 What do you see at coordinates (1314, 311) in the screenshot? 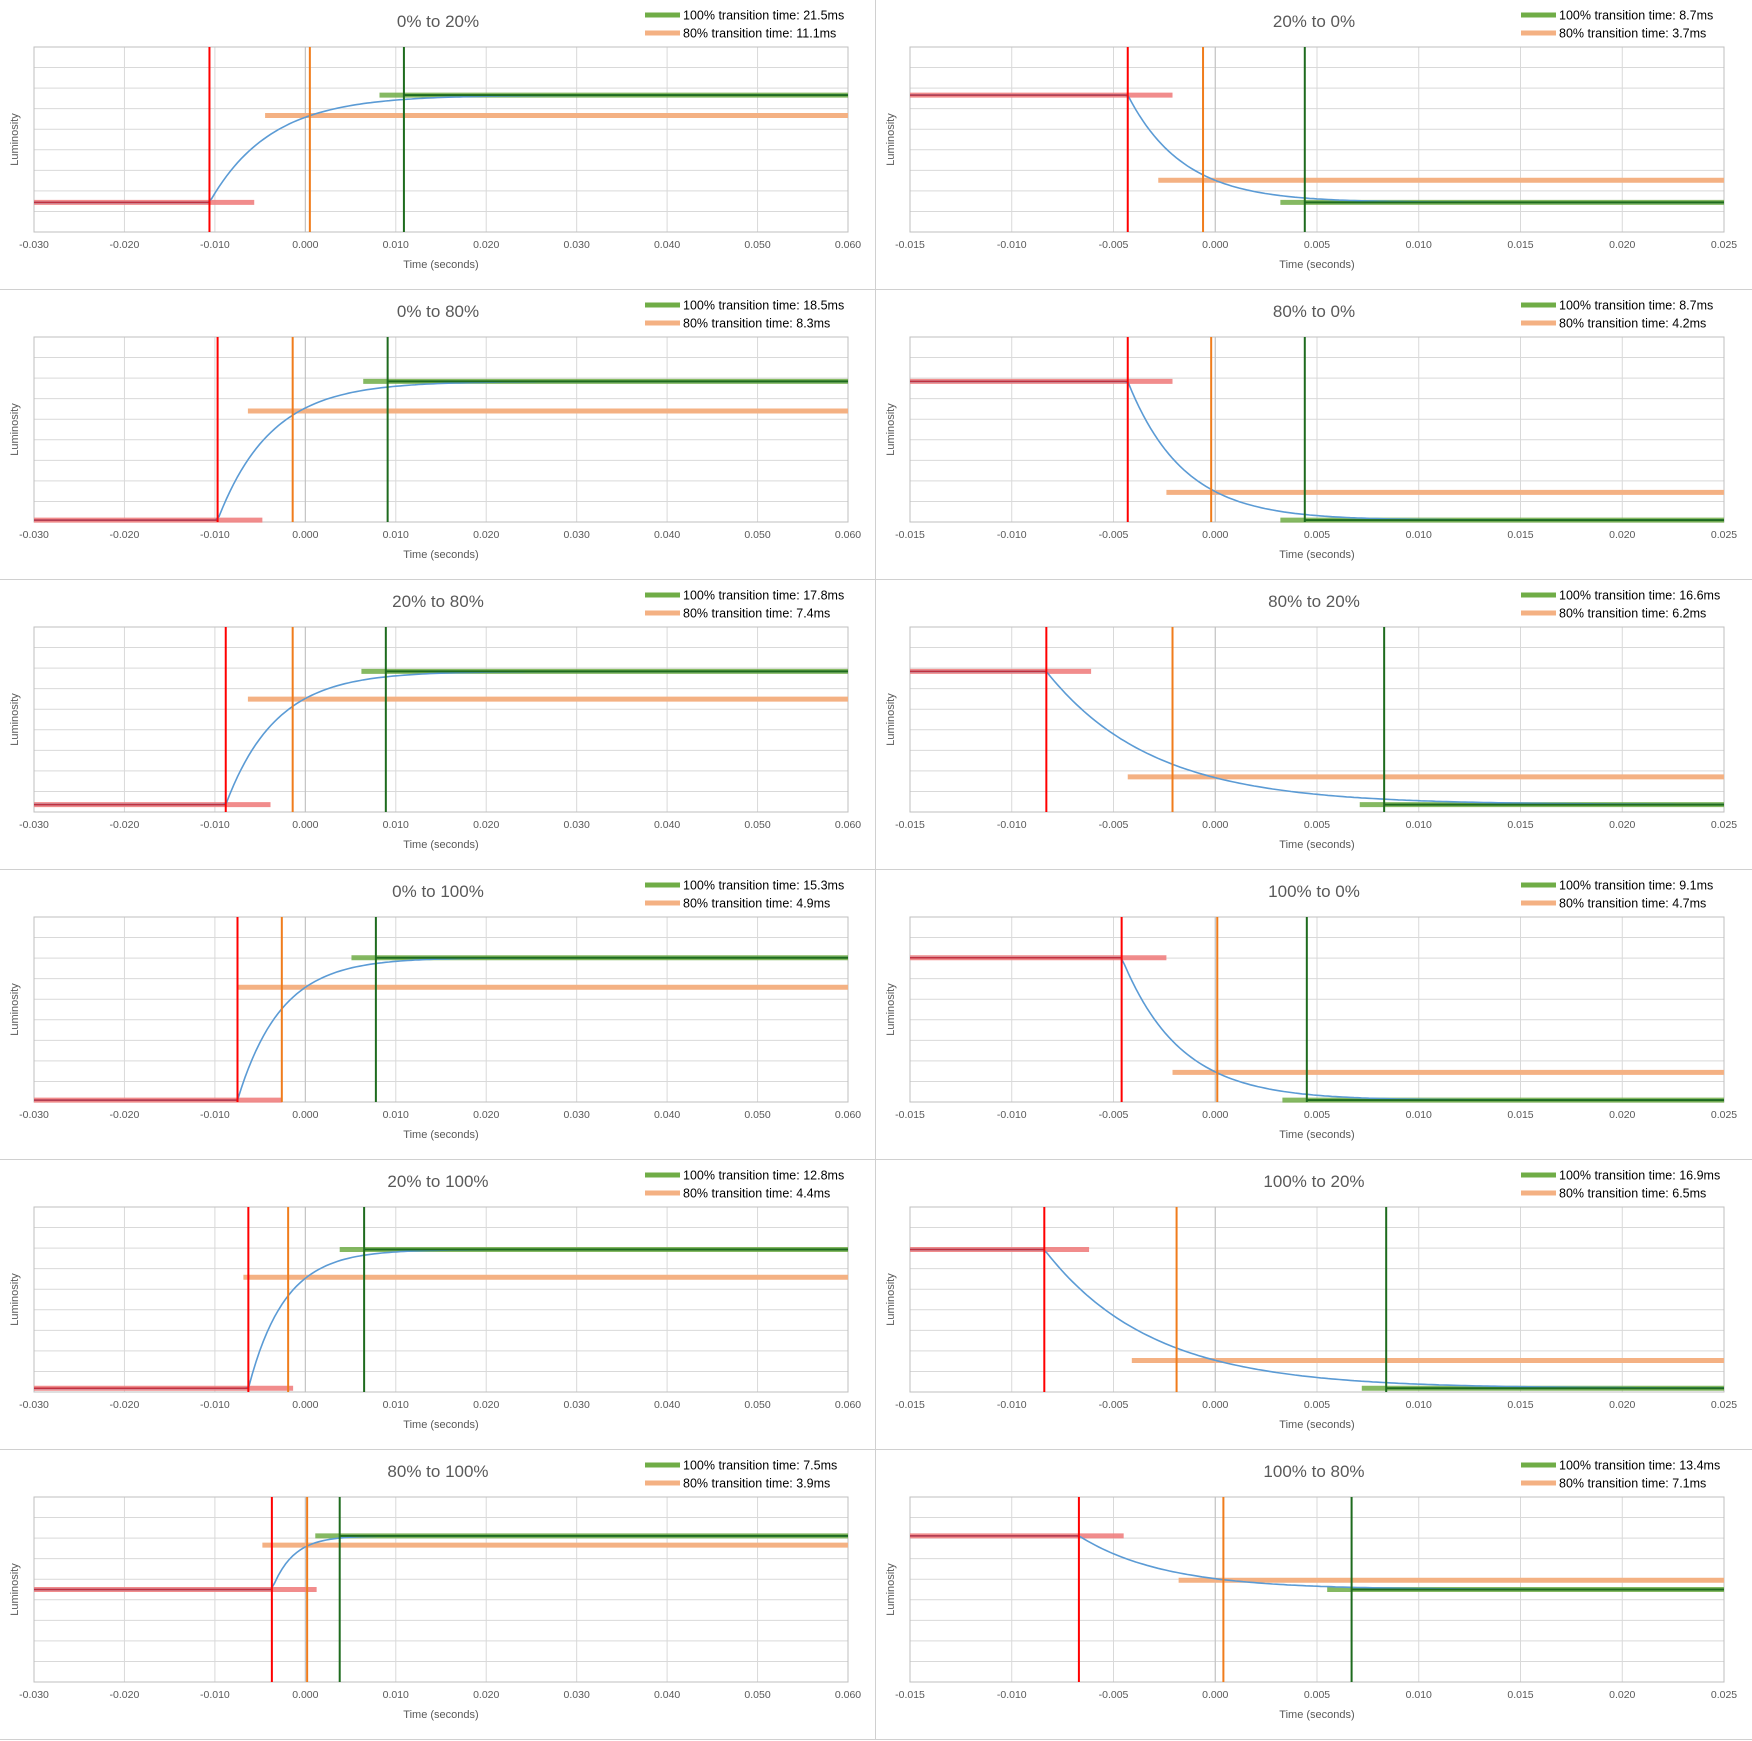
I see `chart-title: 80% to 0%` at bounding box center [1314, 311].